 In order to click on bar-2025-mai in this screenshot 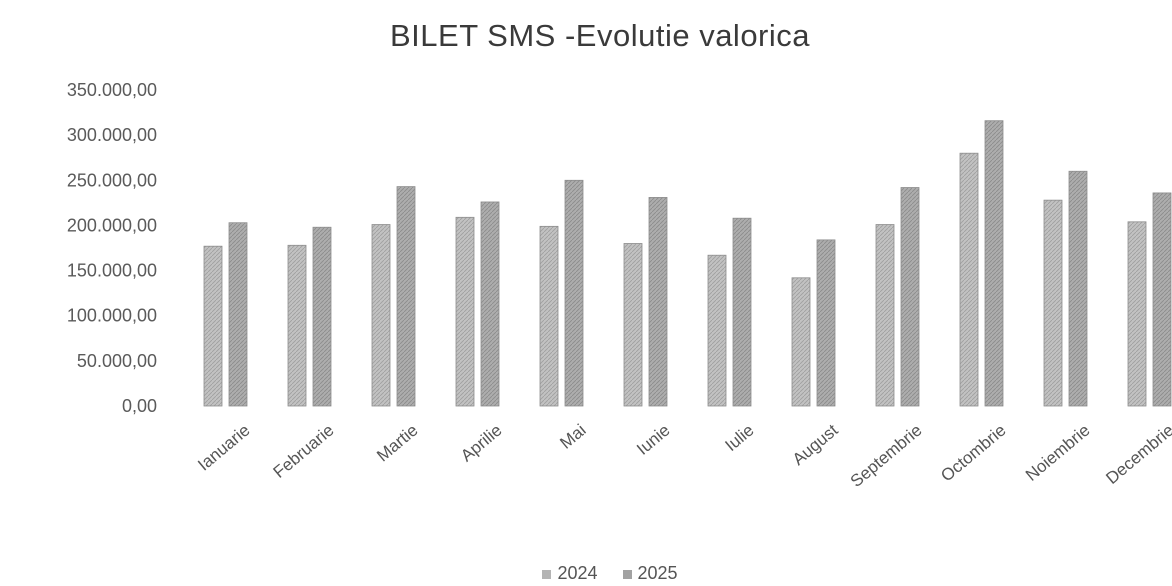, I will do `click(574, 293)`.